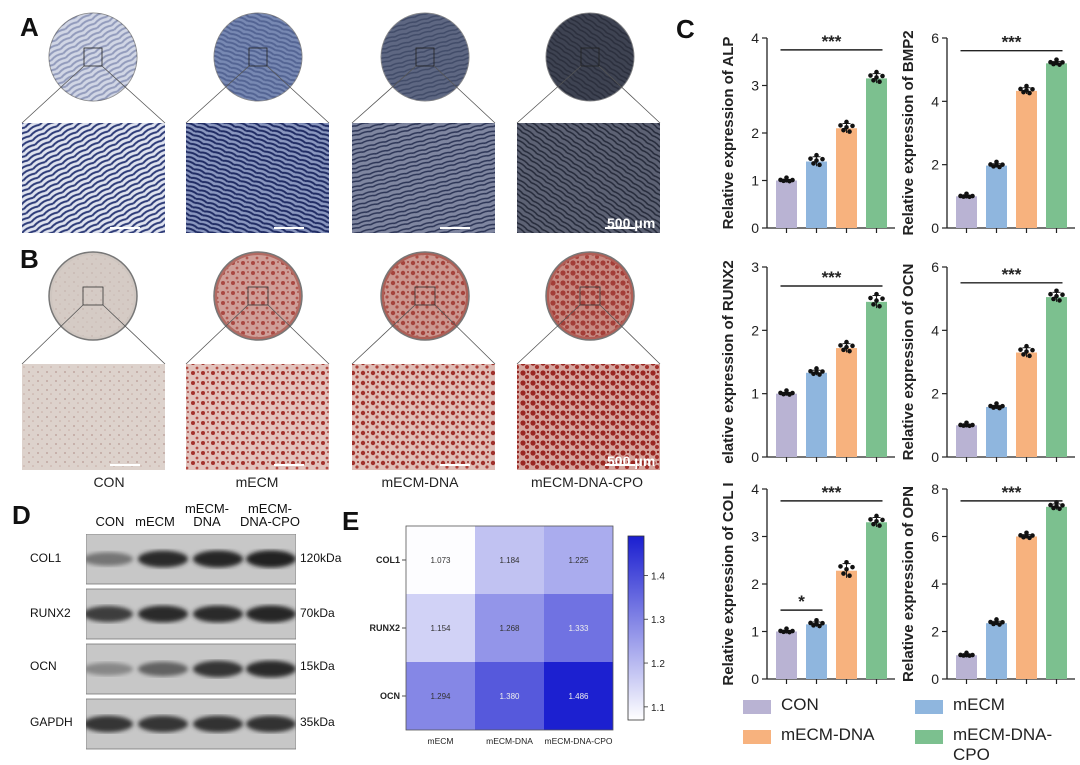 This screenshot has width=1080, height=765. I want to click on heat-cell-label-1-2: 1.333, so click(578, 628).